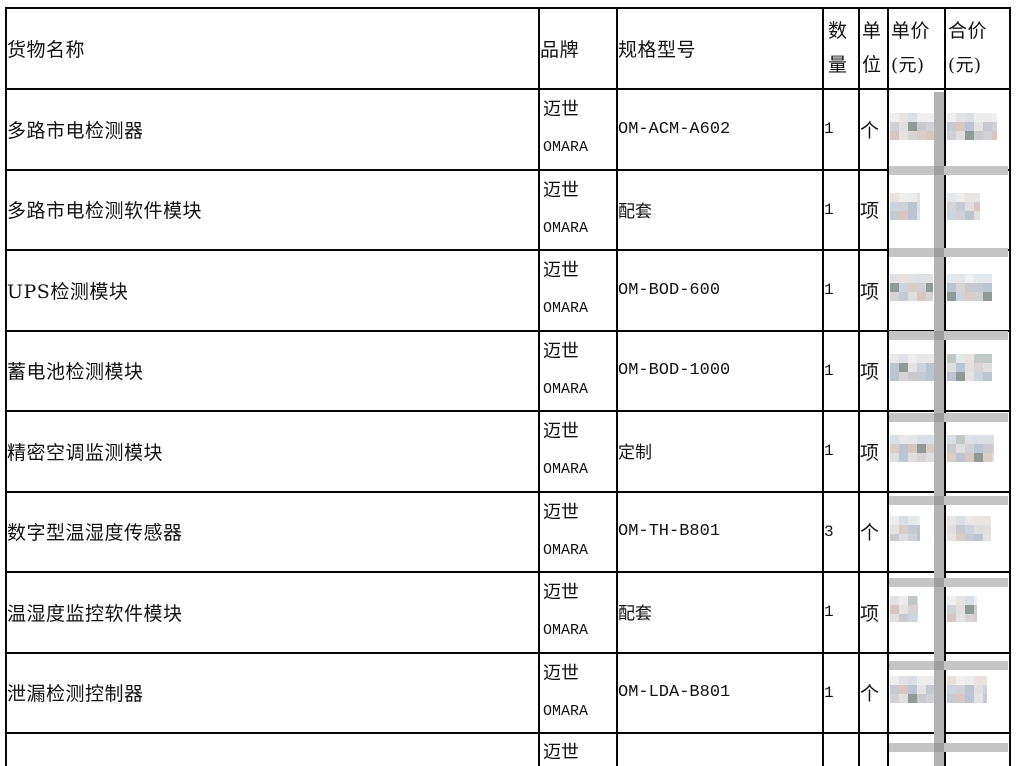 This screenshot has width=1022, height=766. What do you see at coordinates (939, 429) in the screenshot?
I see `censor-strip-vertical` at bounding box center [939, 429].